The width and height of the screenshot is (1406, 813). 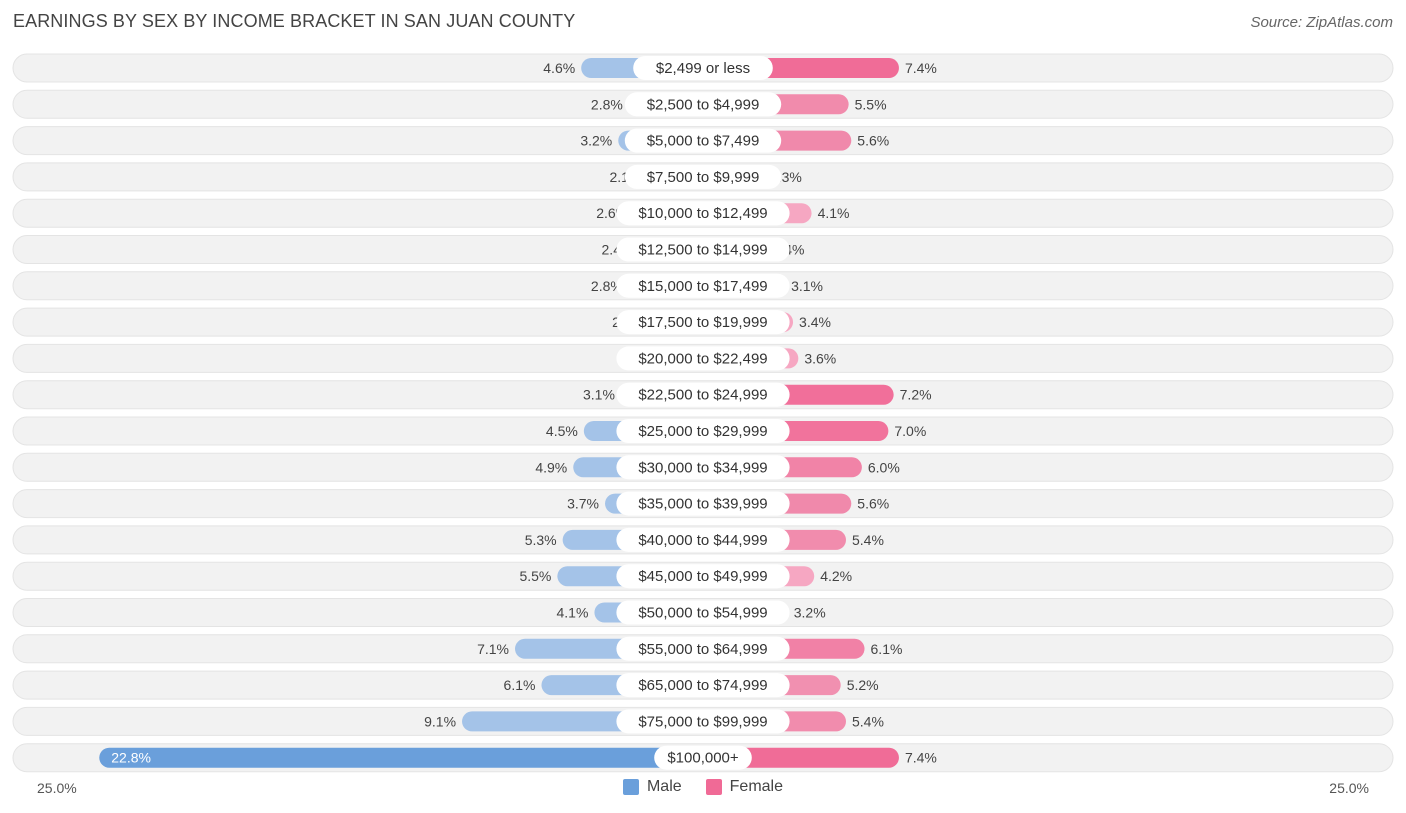 What do you see at coordinates (810, 613) in the screenshot?
I see `female-value-label: 3.2%` at bounding box center [810, 613].